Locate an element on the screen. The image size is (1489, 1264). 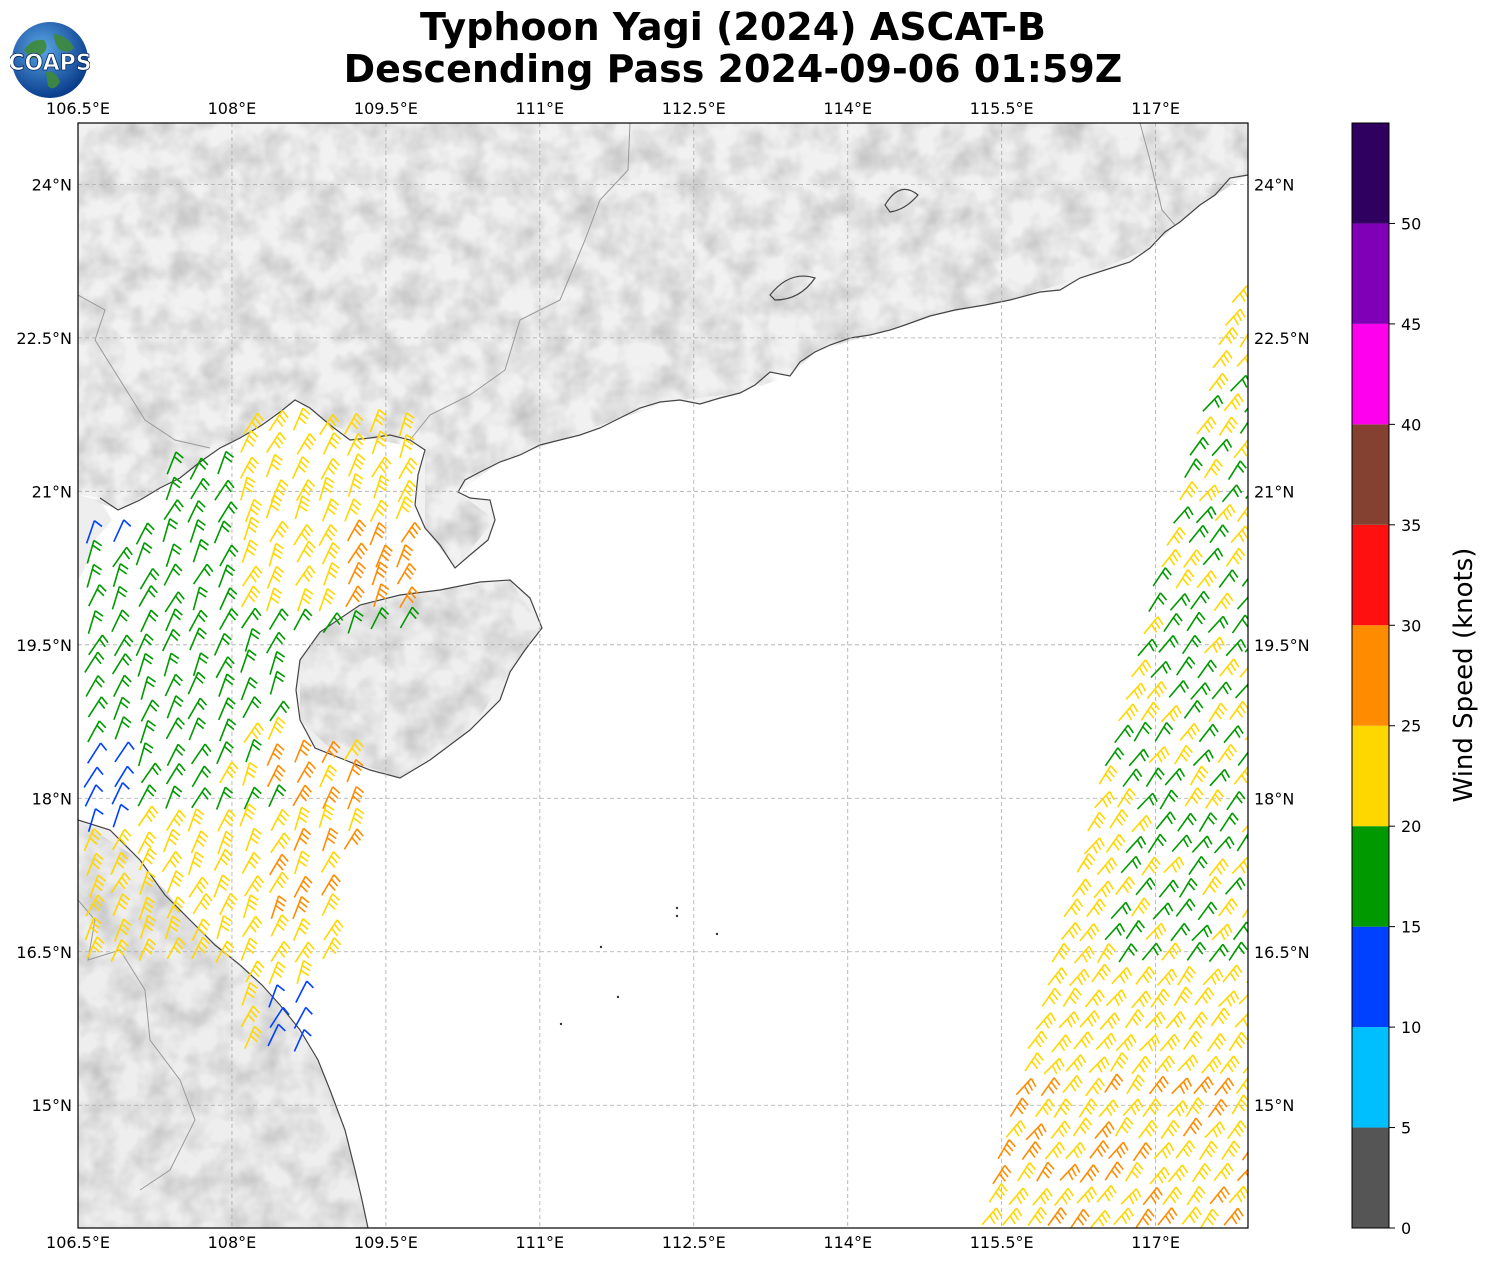
lat-tick-label-left: 22.5°N is located at coordinates (44, 338).